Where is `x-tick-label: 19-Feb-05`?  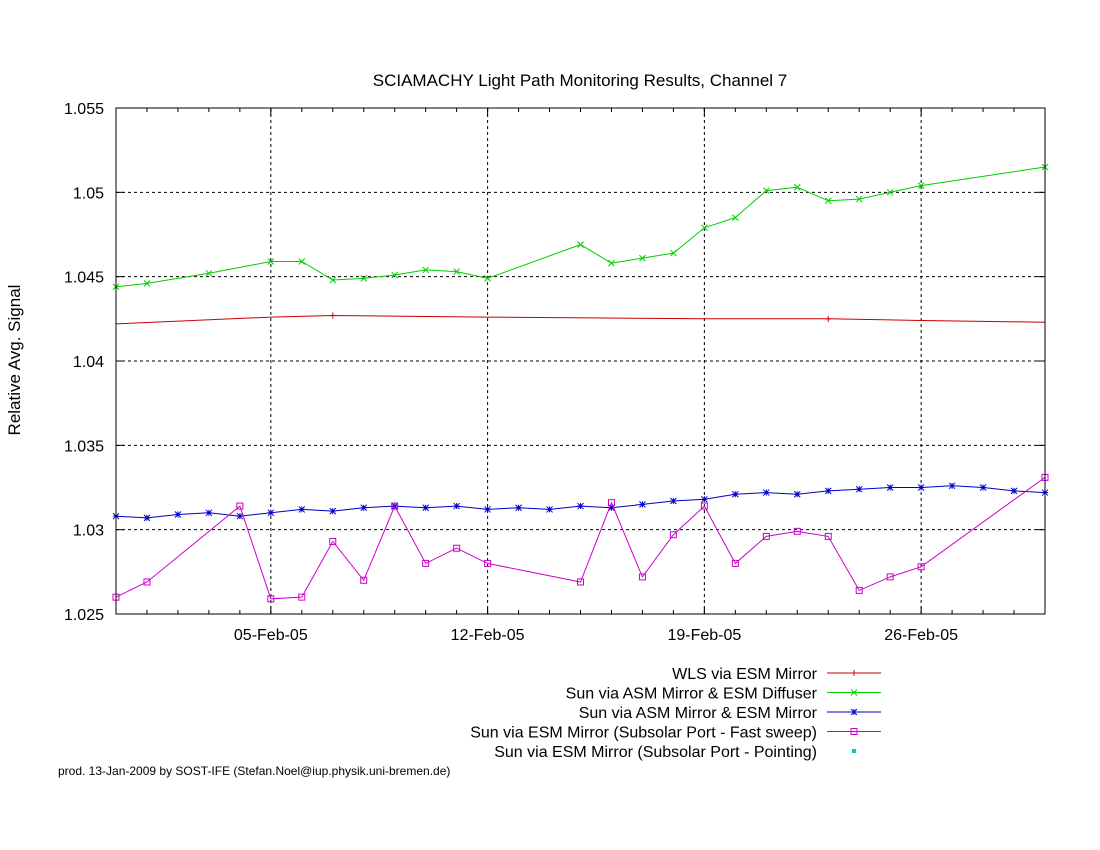
x-tick-label: 19-Feb-05 is located at coordinates (704, 635).